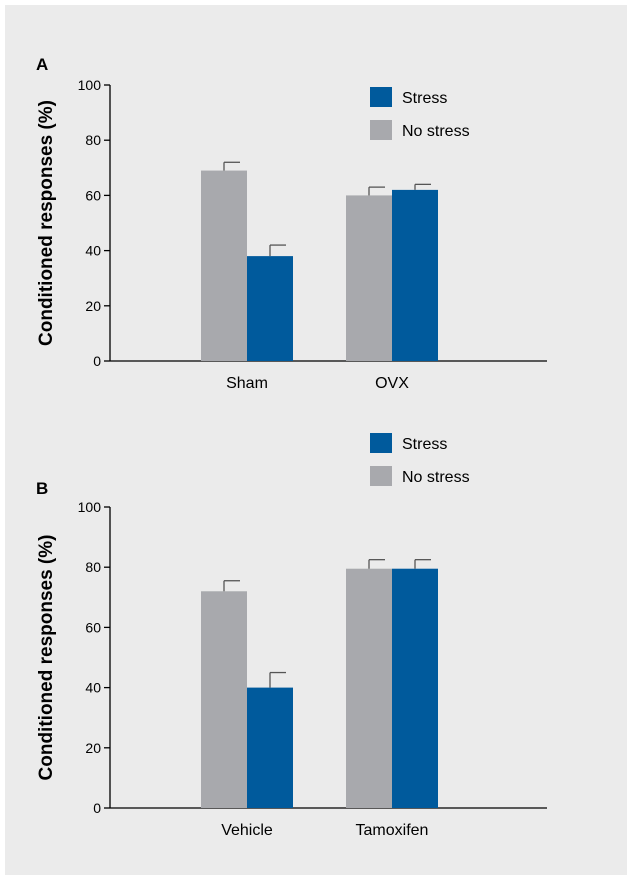 This screenshot has height=880, width=632. Describe the element at coordinates (42, 64) in the screenshot. I see `panel-letter: A` at that location.